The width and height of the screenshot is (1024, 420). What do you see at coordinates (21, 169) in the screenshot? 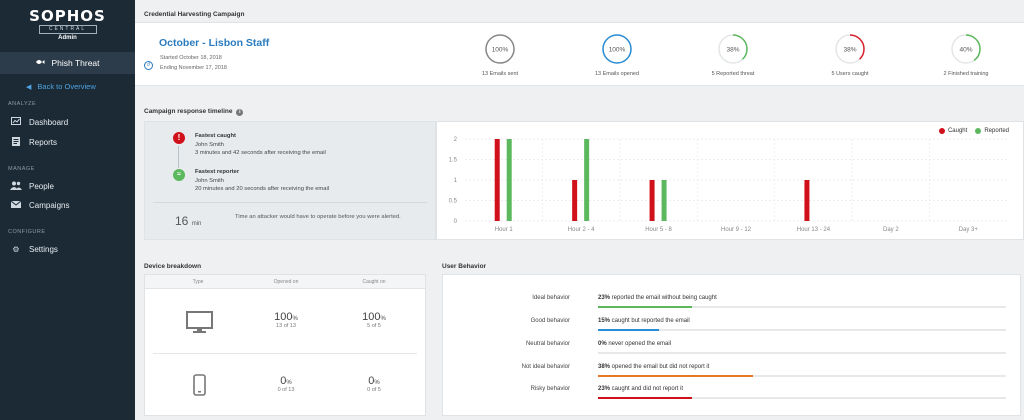
I see `section-manage: MANAGE` at bounding box center [21, 169].